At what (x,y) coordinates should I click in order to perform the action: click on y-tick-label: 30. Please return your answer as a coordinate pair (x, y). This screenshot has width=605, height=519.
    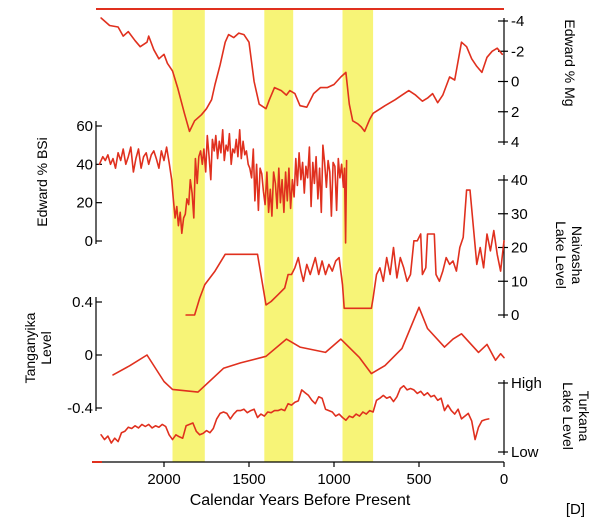
    Looking at the image, I should click on (519, 214).